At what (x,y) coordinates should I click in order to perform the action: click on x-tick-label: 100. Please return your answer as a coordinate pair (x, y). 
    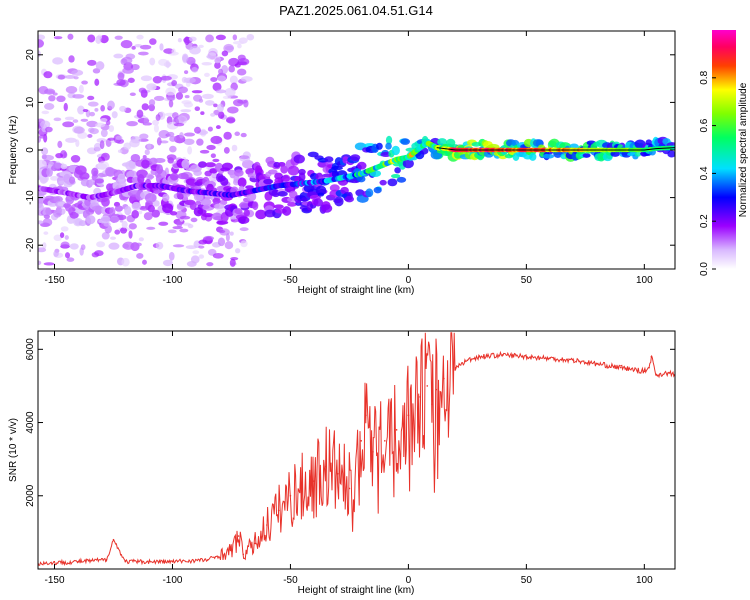
    Looking at the image, I should click on (644, 280).